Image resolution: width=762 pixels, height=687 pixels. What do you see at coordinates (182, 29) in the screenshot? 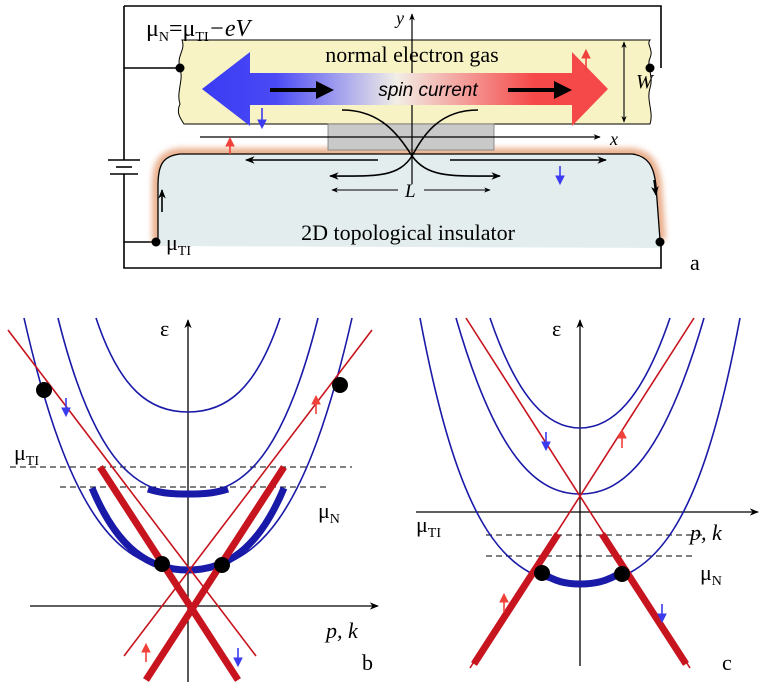
I see `mu-n-eq: =μ` at bounding box center [182, 29].